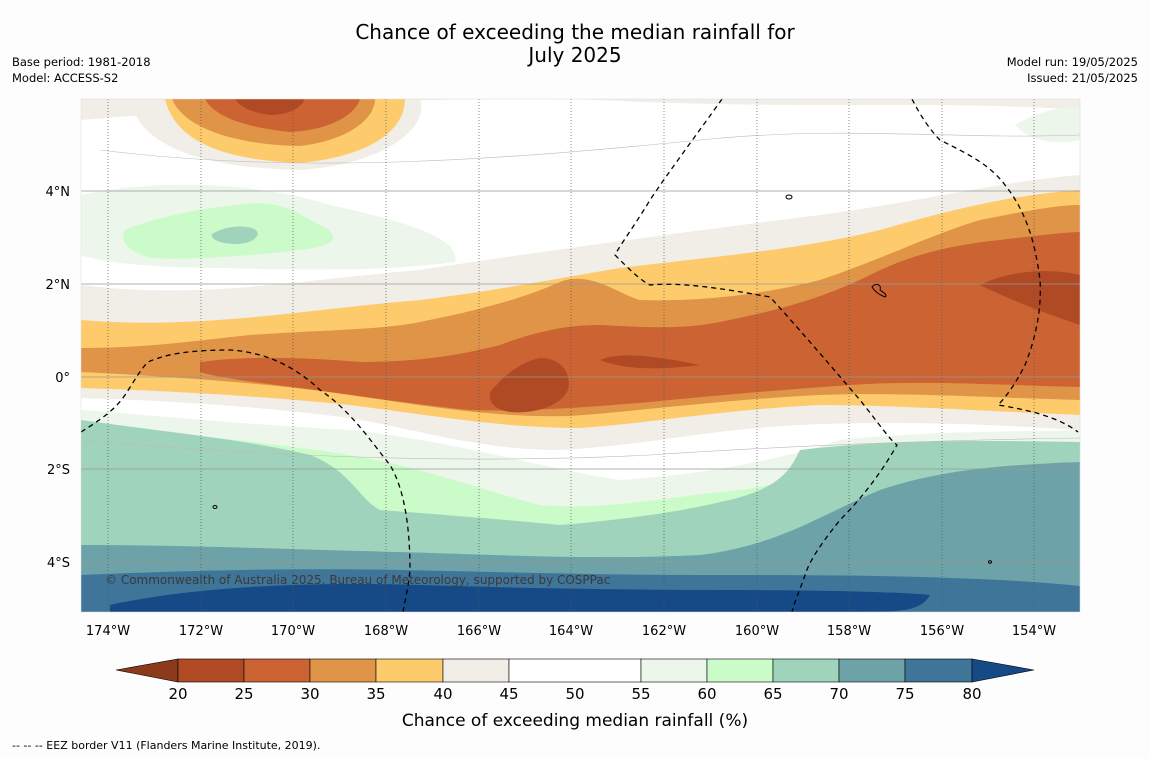 The image size is (1150, 758). I want to click on band-55-60-north-strip, so click(1047, 125).